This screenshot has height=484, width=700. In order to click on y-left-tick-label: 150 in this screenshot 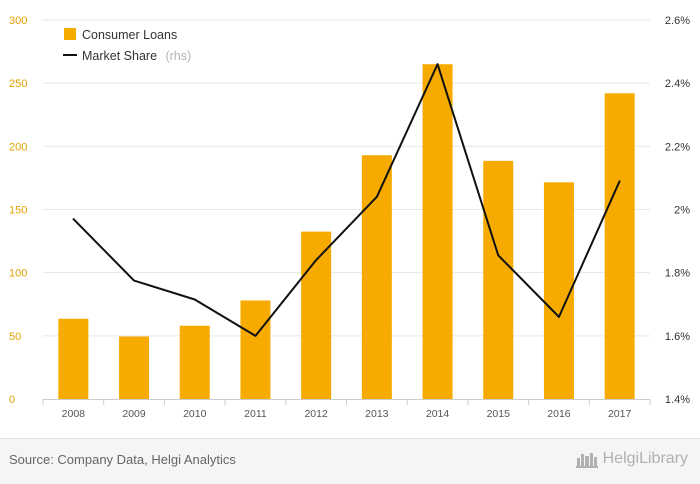, I will do `click(18, 211)`.